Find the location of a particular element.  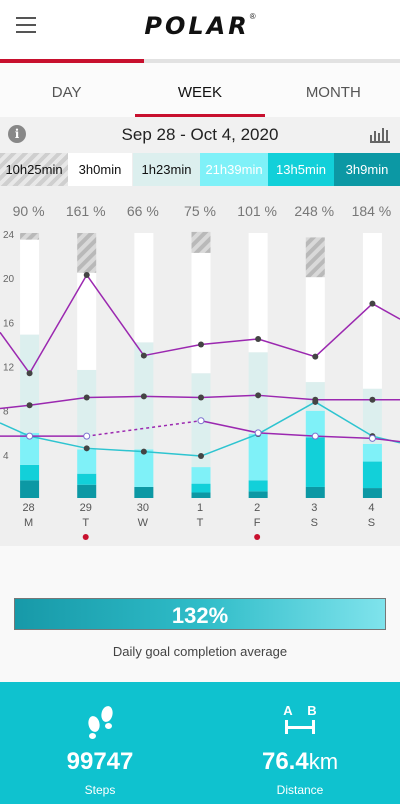

goal-percent-label: 161 % is located at coordinates (86, 211).